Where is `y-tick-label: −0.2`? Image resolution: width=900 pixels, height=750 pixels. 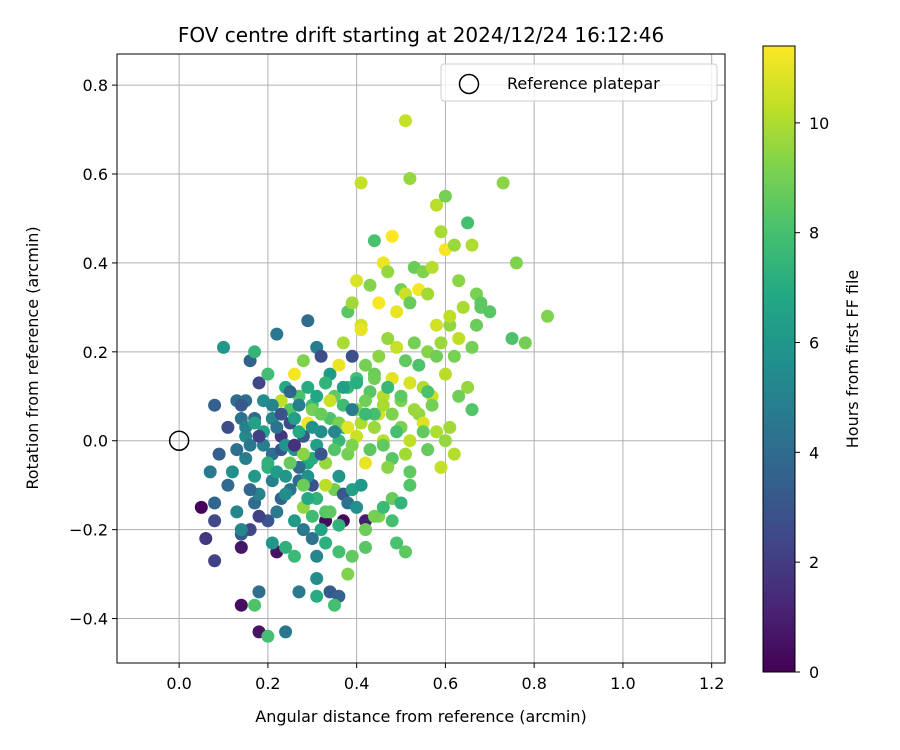 y-tick-label: −0.2 is located at coordinates (88, 530).